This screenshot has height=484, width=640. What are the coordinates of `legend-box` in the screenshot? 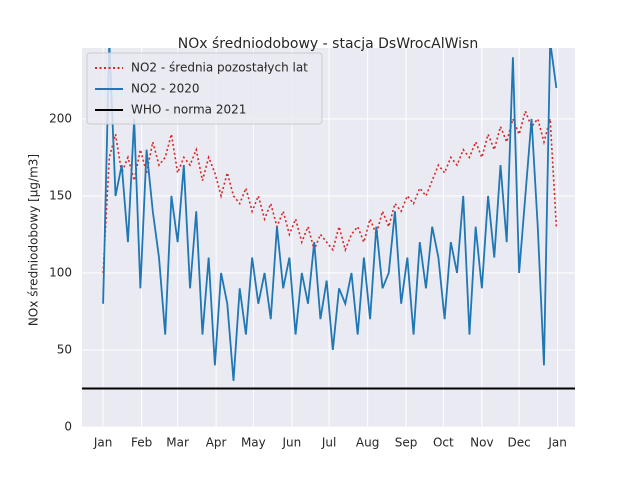 It's located at (204, 88).